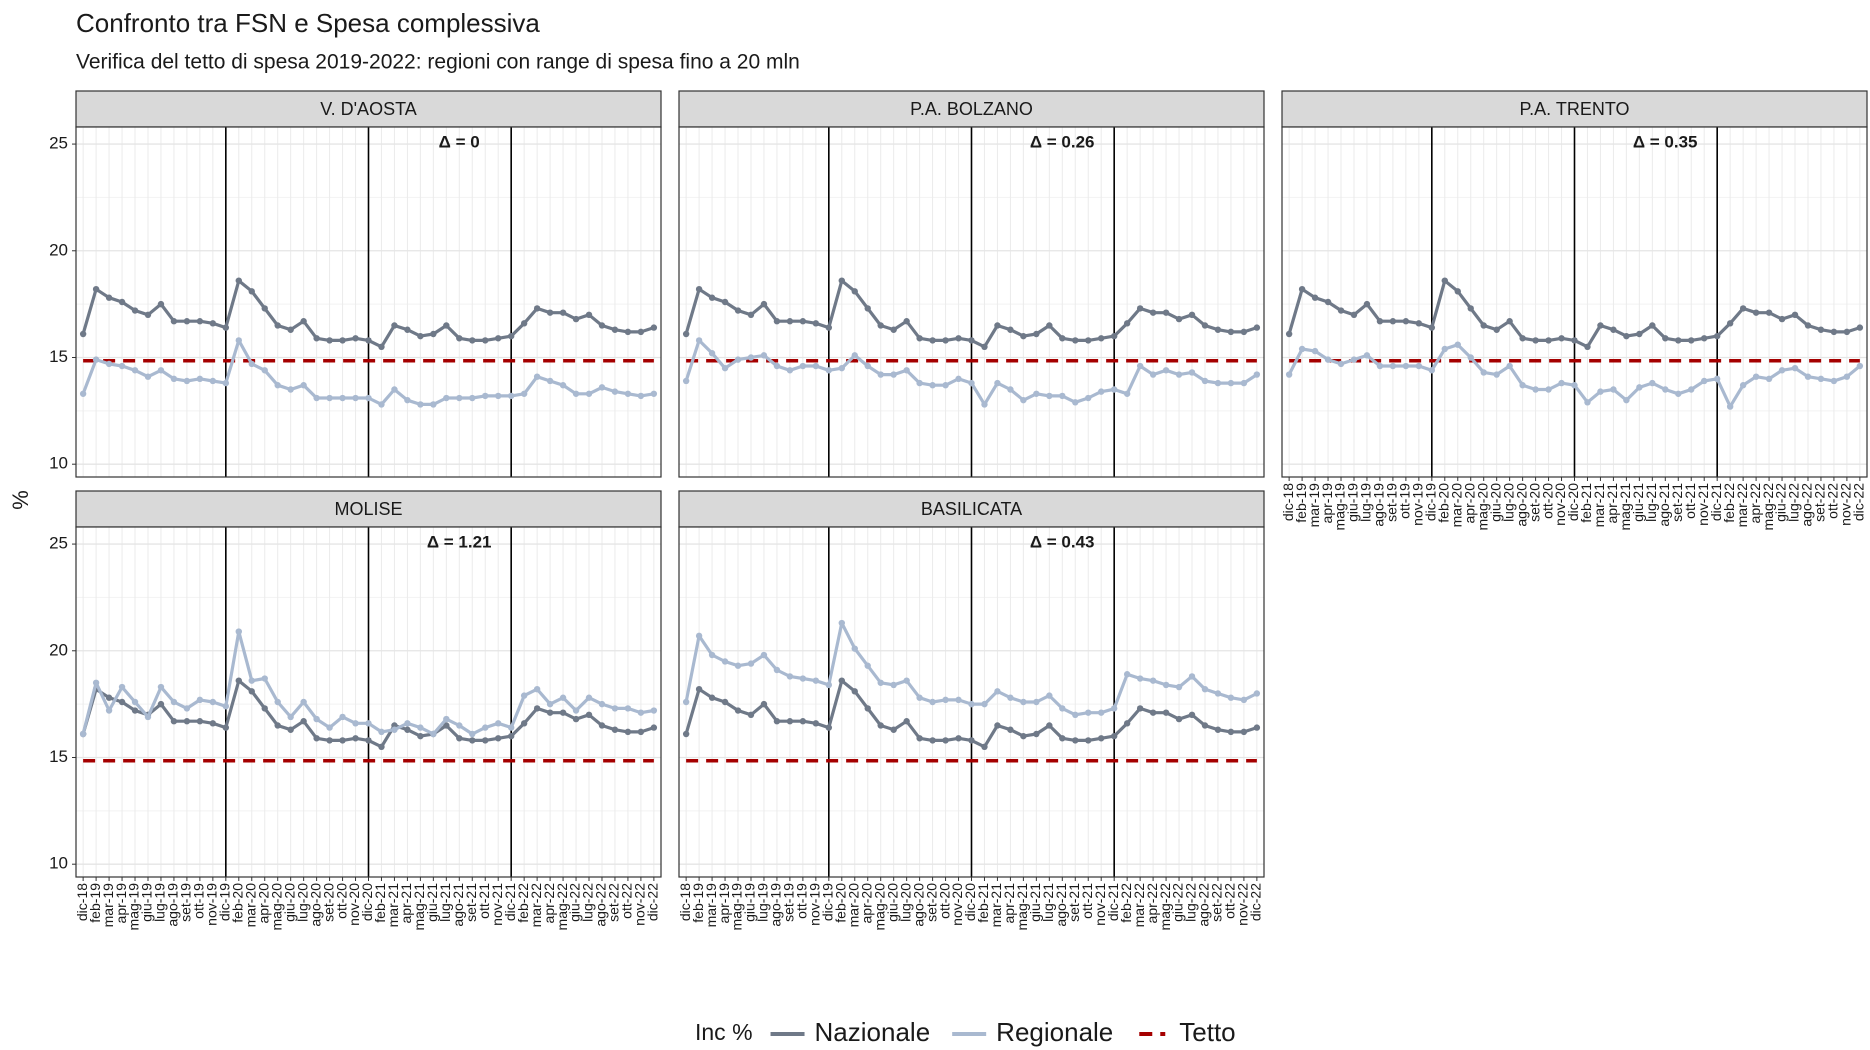  I want to click on x-tick-label: set-22, so click(1820, 502).